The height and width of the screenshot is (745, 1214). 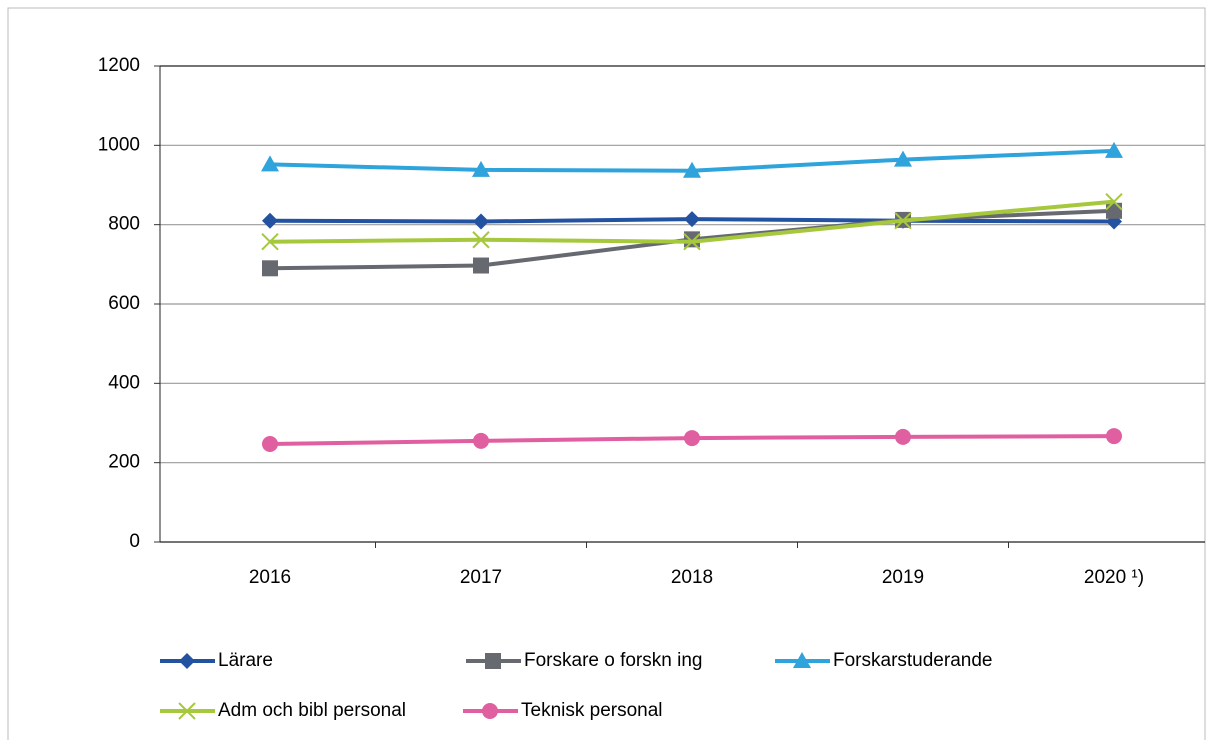 I want to click on y-tick-label: 1200, so click(x=119, y=65).